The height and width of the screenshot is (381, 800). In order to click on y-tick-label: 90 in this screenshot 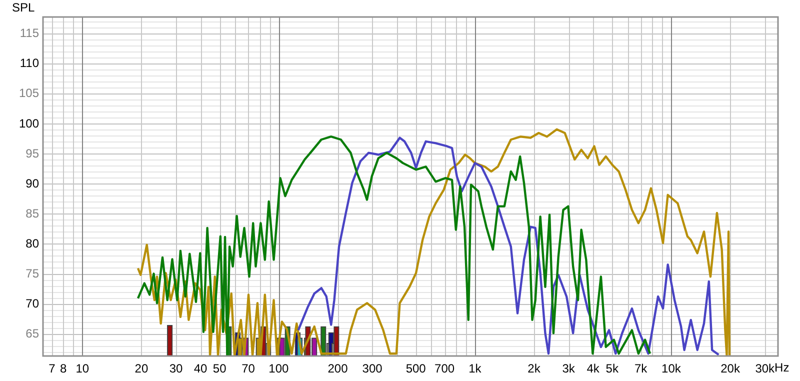, I will do `click(33, 183)`.